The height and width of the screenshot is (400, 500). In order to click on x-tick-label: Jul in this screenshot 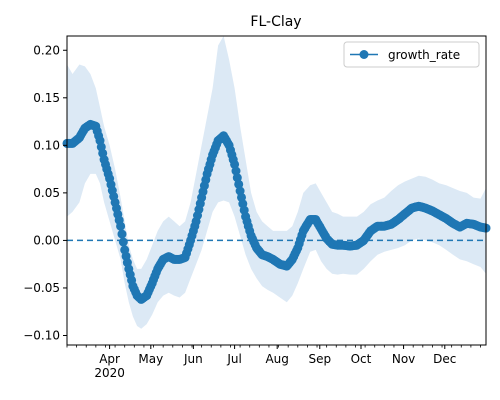, I will do `click(233, 359)`.